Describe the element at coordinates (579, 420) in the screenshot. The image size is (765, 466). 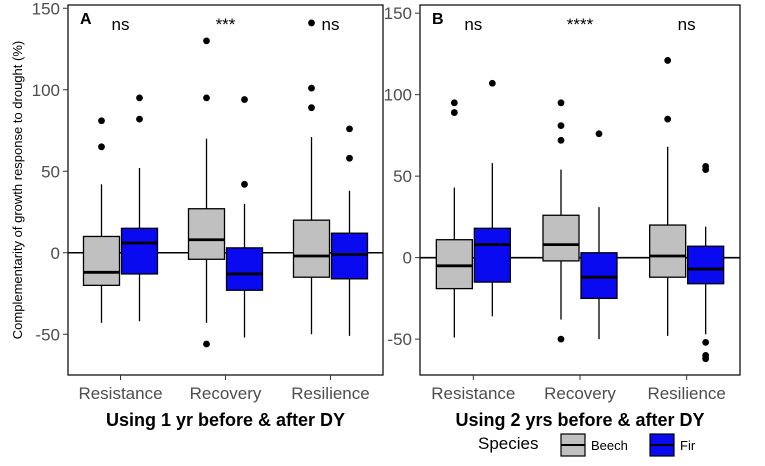
I see `x-axis-label: Using 2 yrs before & after DY` at that location.